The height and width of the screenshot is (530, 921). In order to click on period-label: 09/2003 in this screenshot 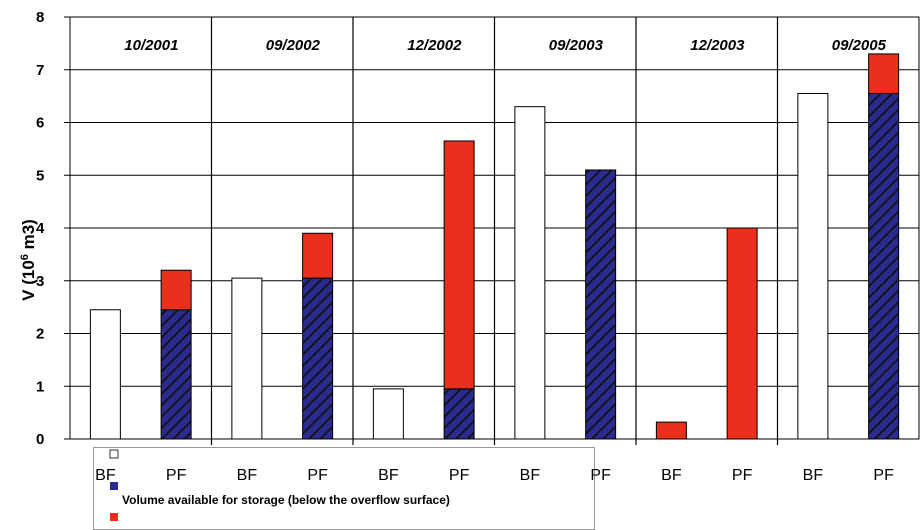, I will do `click(576, 45)`.